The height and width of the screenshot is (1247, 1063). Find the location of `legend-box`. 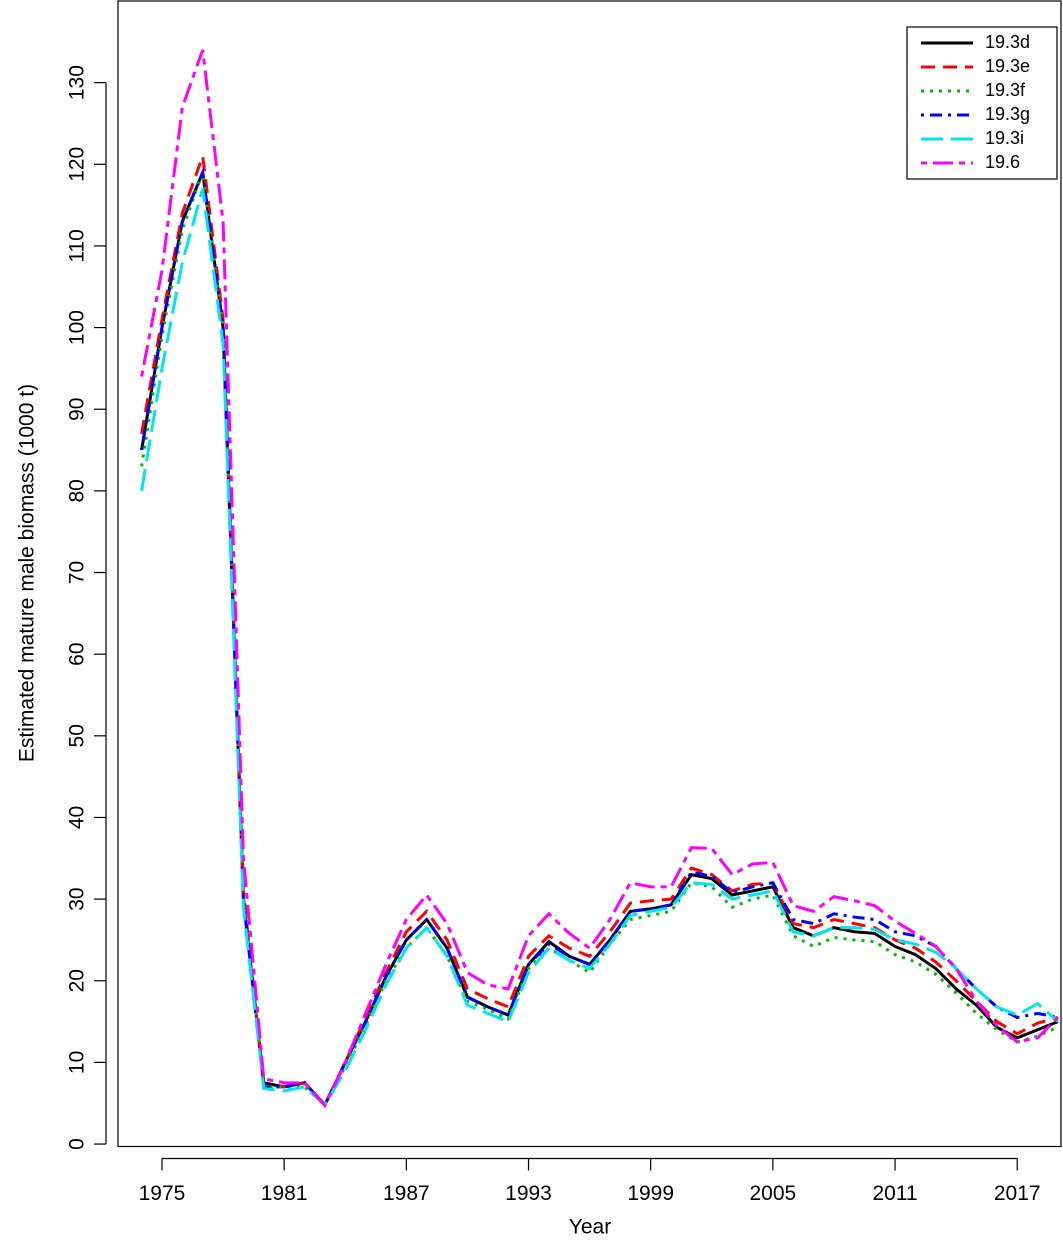

legend-box is located at coordinates (982, 103).